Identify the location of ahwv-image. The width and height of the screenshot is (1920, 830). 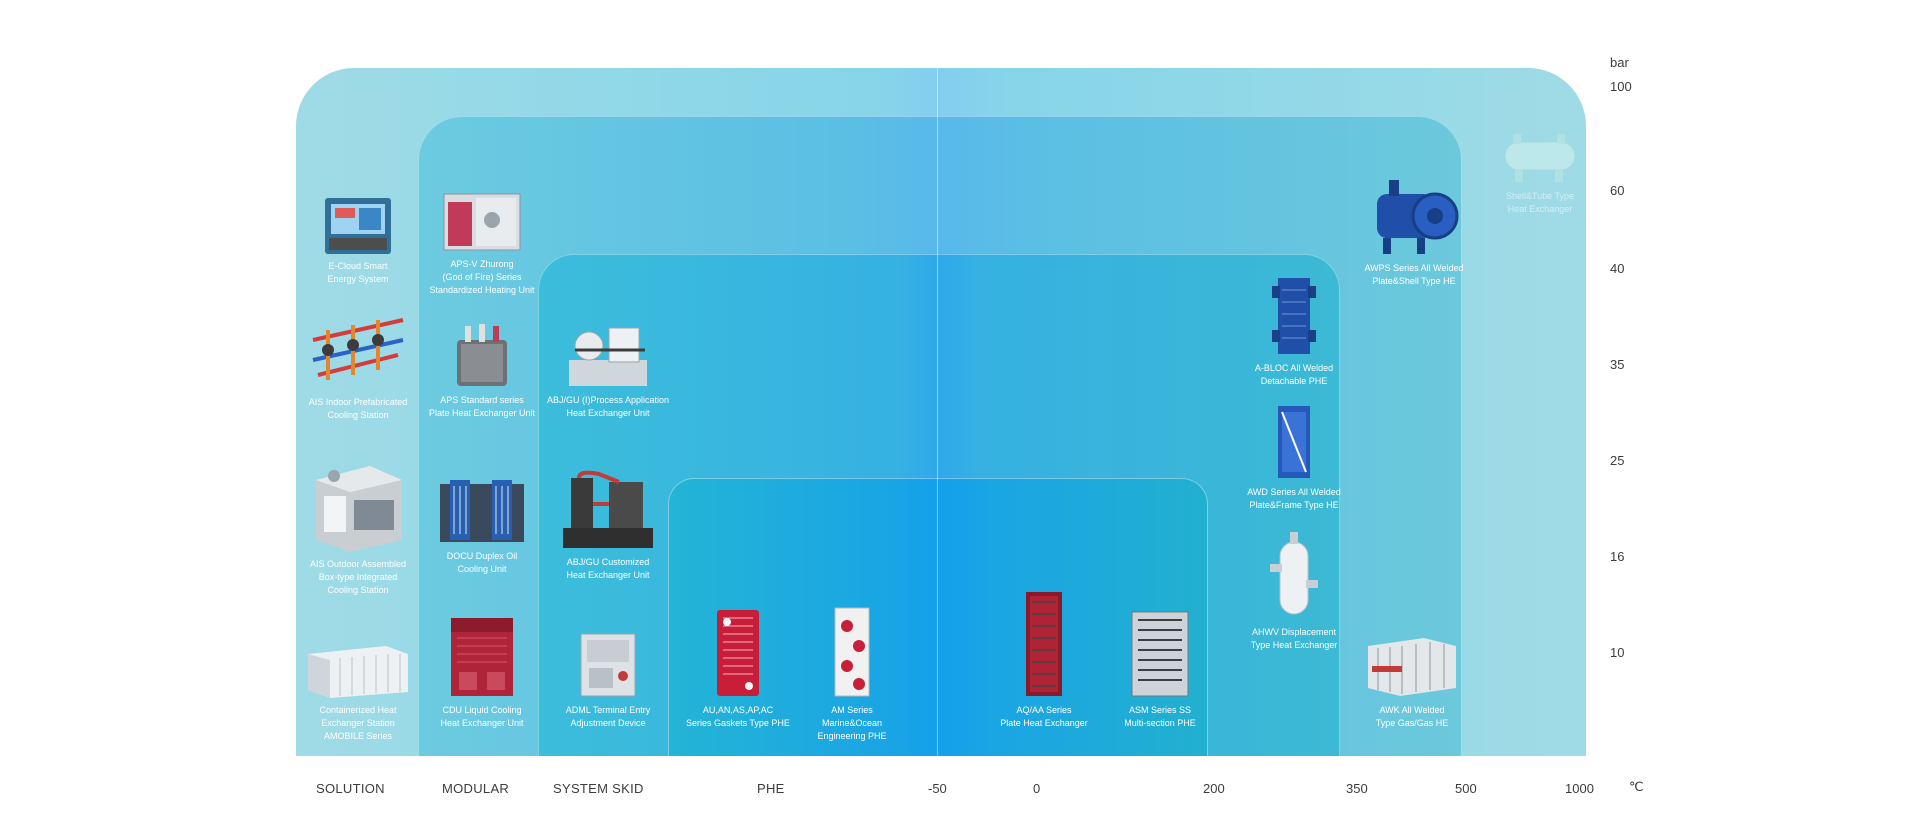
(1294, 576).